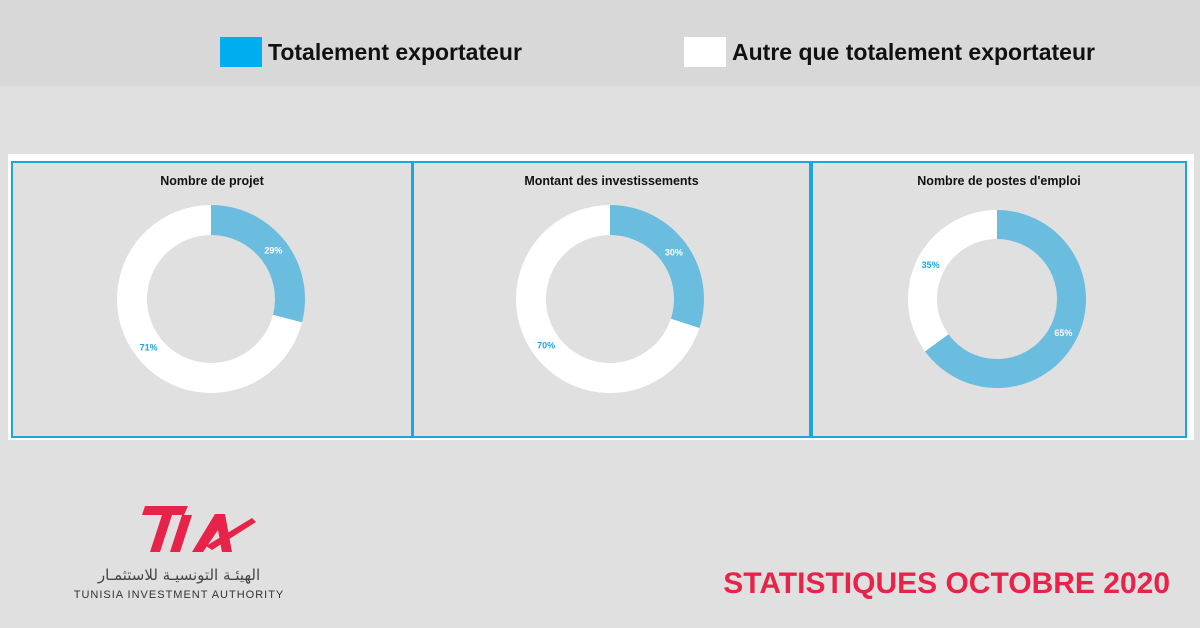 This screenshot has height=628, width=1200. I want to click on chart-panel-projets: Nombre de projet 29% 71%, so click(212, 299).